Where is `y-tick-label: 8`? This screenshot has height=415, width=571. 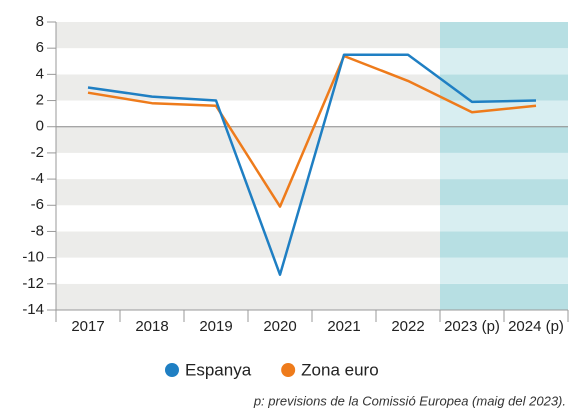 y-tick-label: 8 is located at coordinates (40, 21).